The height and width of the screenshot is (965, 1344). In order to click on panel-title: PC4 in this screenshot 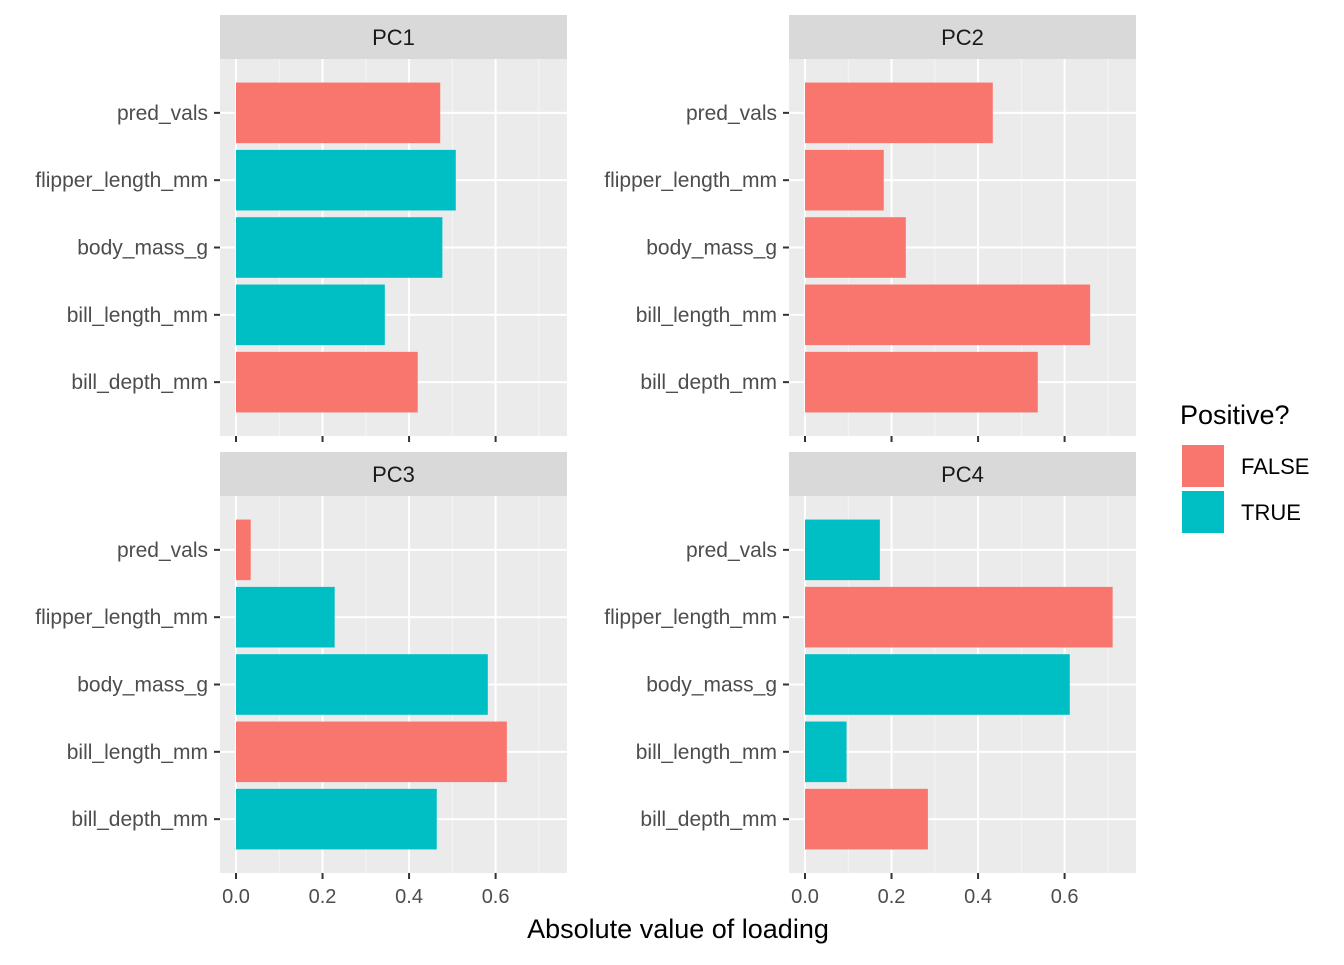, I will do `click(962, 474)`.